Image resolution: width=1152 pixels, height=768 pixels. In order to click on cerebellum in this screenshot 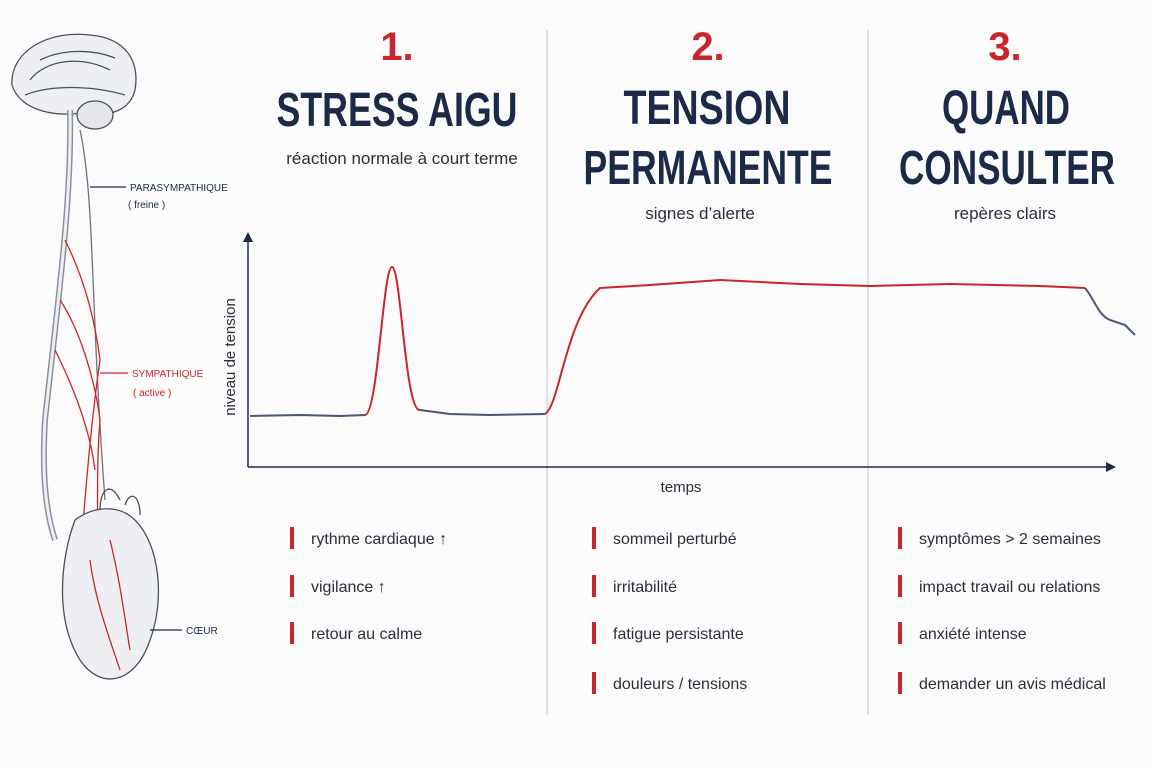, I will do `click(95, 115)`.